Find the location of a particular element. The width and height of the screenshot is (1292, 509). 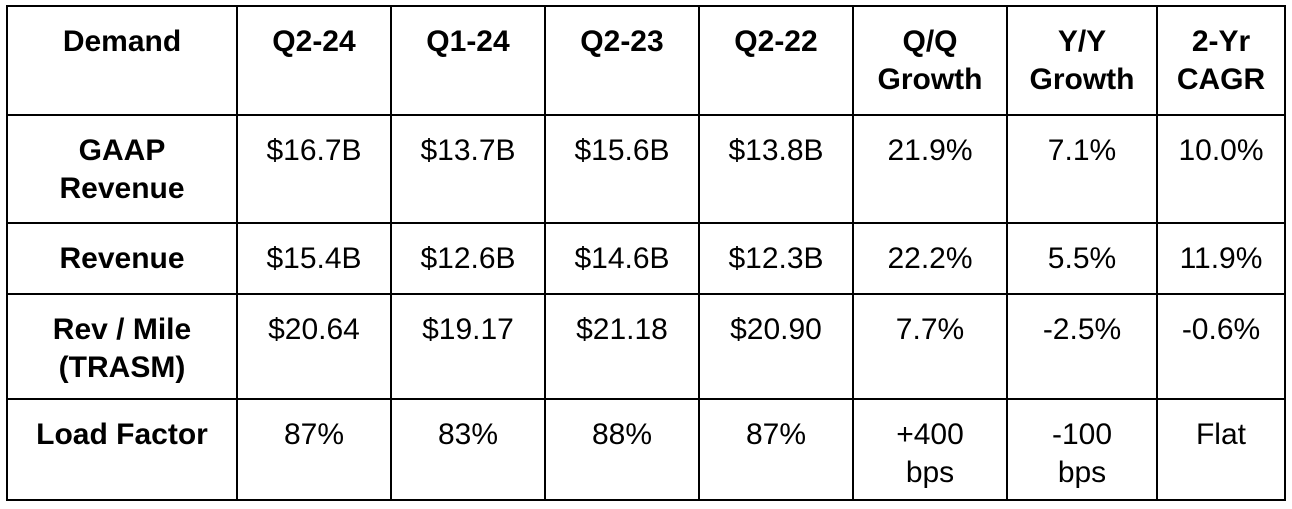

table-cell: $12.6B is located at coordinates (468, 258).